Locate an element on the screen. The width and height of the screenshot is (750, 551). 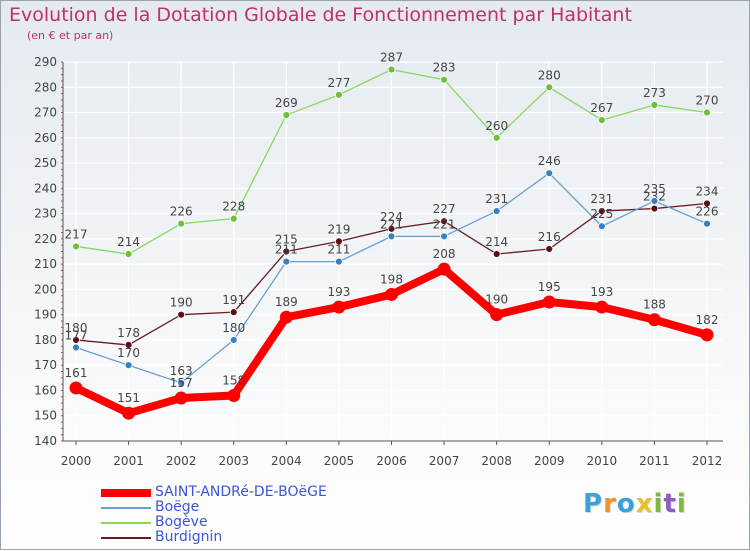
x-tick-label: 2009 is located at coordinates (549, 461).